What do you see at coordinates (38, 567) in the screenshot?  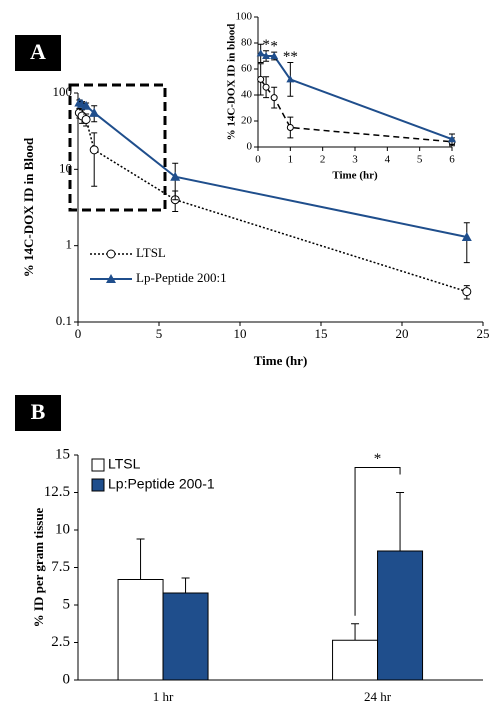 I see `y-axis-label: % ID per gram tissue` at bounding box center [38, 567].